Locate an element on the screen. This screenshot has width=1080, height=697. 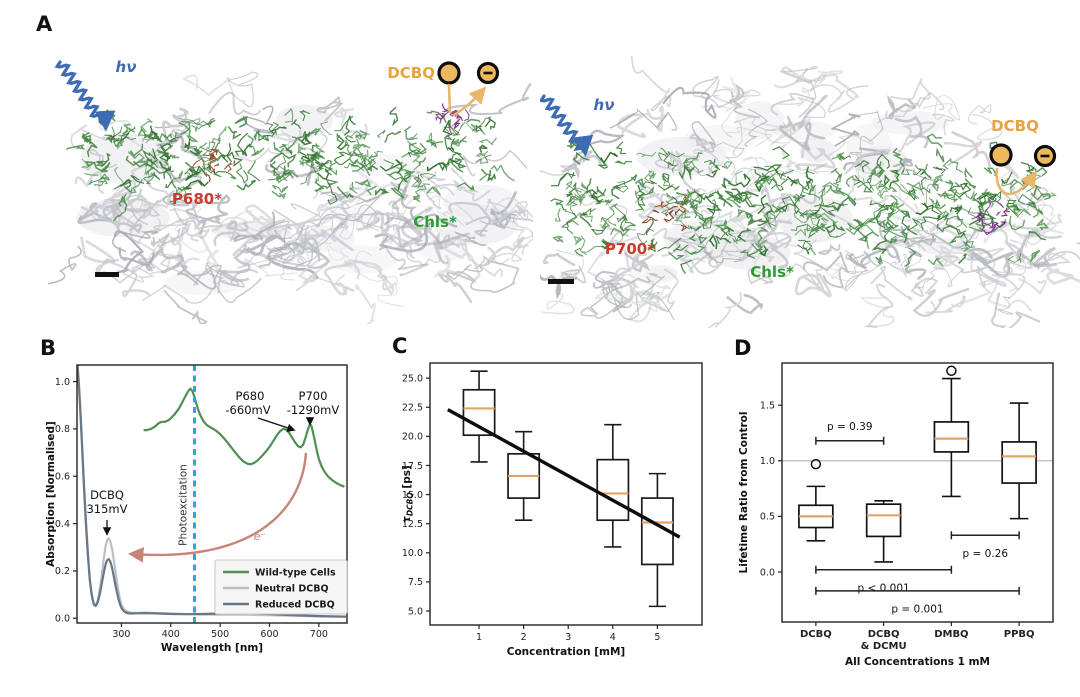
y-tick-label: 15.0 is located at coordinates (412, 495).